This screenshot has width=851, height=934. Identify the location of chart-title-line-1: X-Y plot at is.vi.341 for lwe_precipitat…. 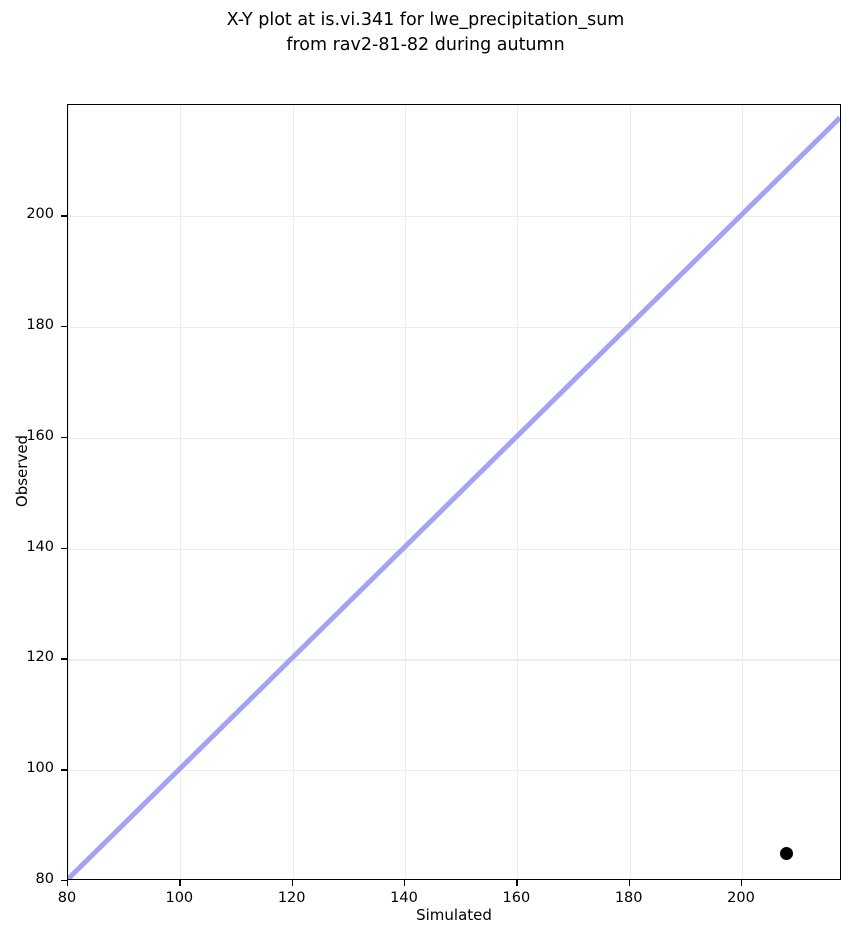
(425, 20).